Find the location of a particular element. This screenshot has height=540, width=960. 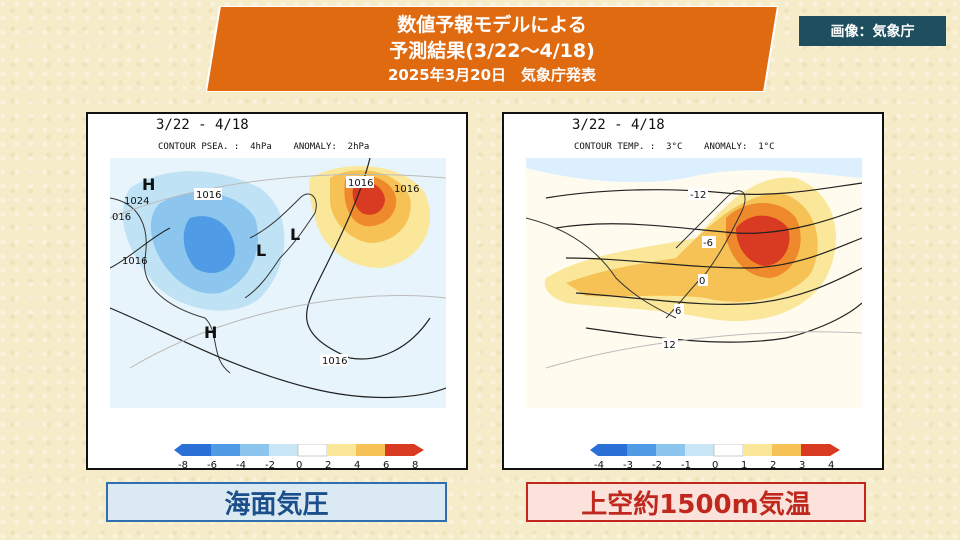

coastline is located at coordinates (170, 285).